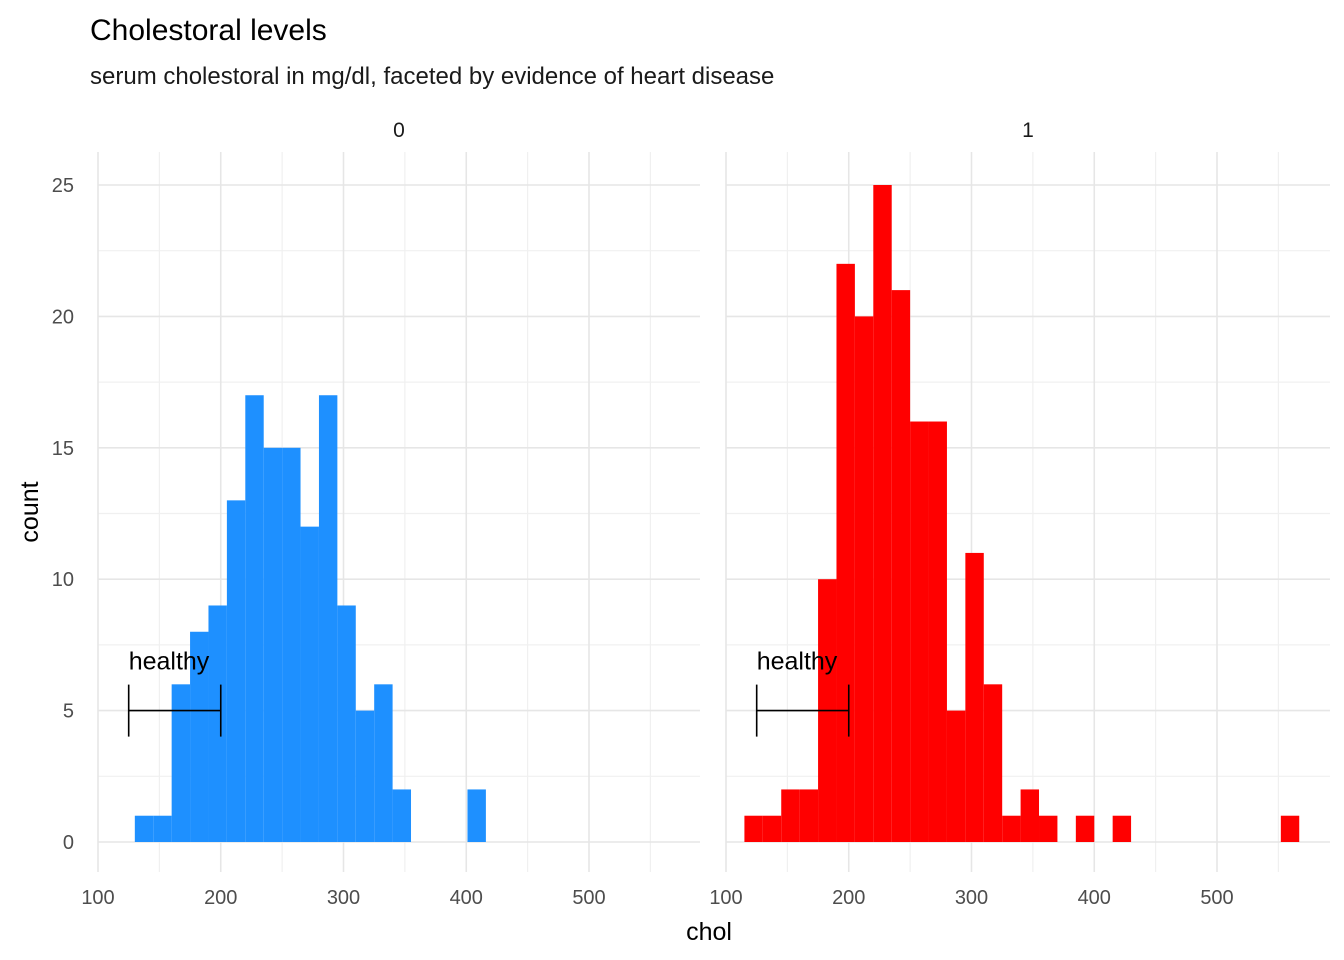 The width and height of the screenshot is (1344, 960). What do you see at coordinates (709, 932) in the screenshot?
I see `x-axis-title: chol` at bounding box center [709, 932].